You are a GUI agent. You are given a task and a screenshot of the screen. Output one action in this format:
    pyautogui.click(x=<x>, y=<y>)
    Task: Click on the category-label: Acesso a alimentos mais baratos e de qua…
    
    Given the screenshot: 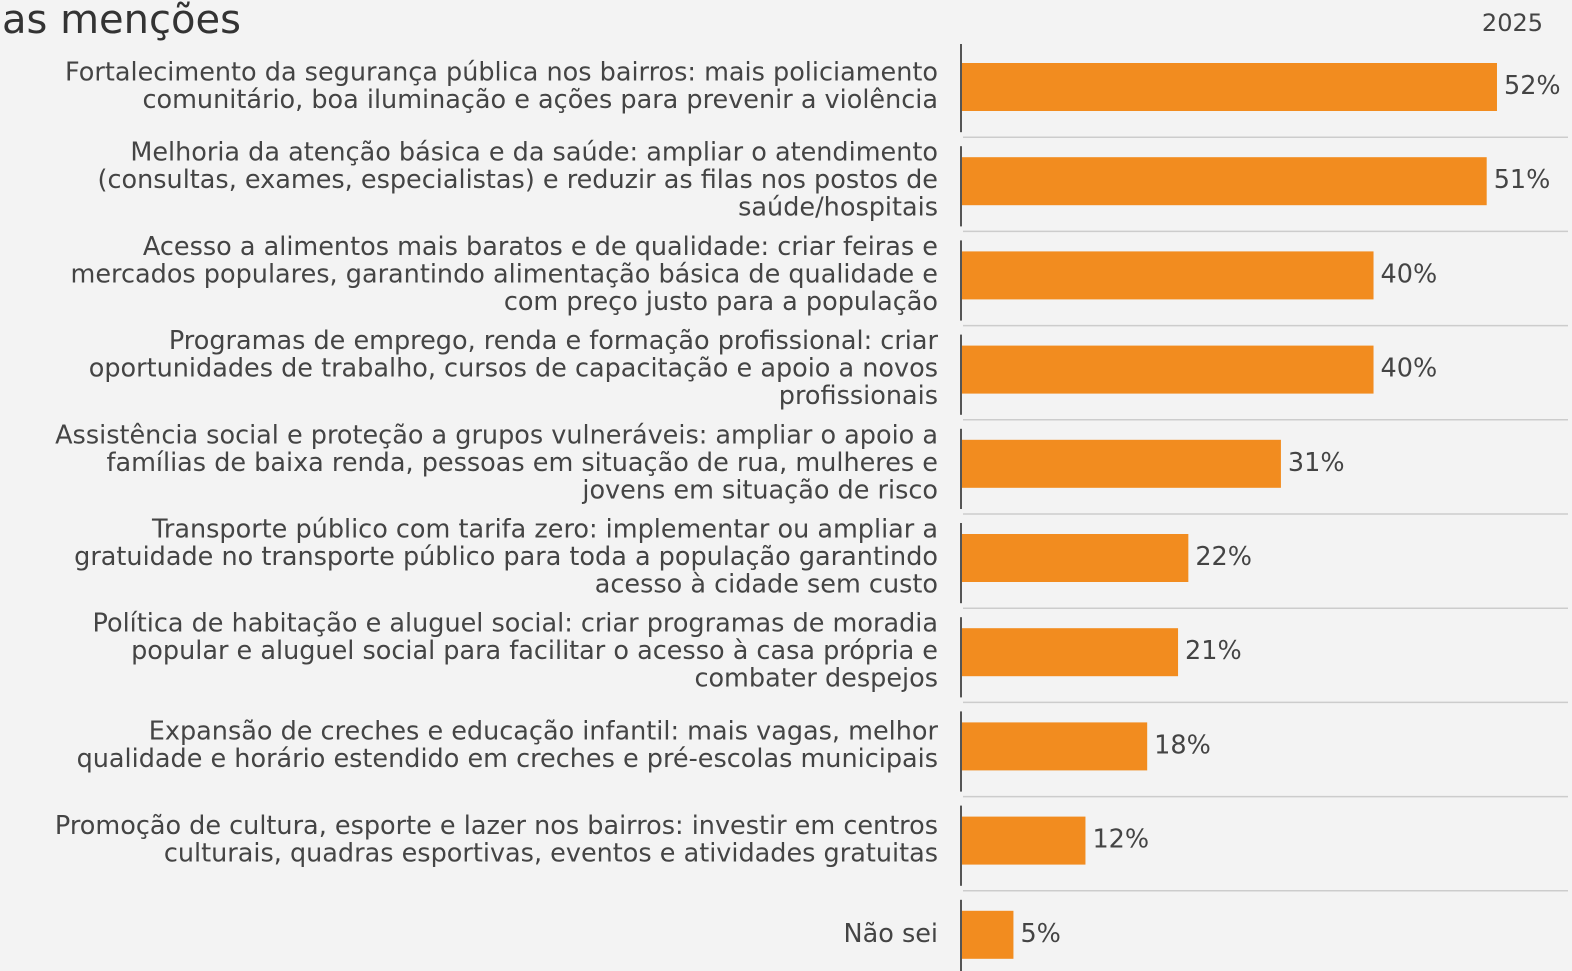 What is the action you would take?
    pyautogui.click(x=540, y=247)
    